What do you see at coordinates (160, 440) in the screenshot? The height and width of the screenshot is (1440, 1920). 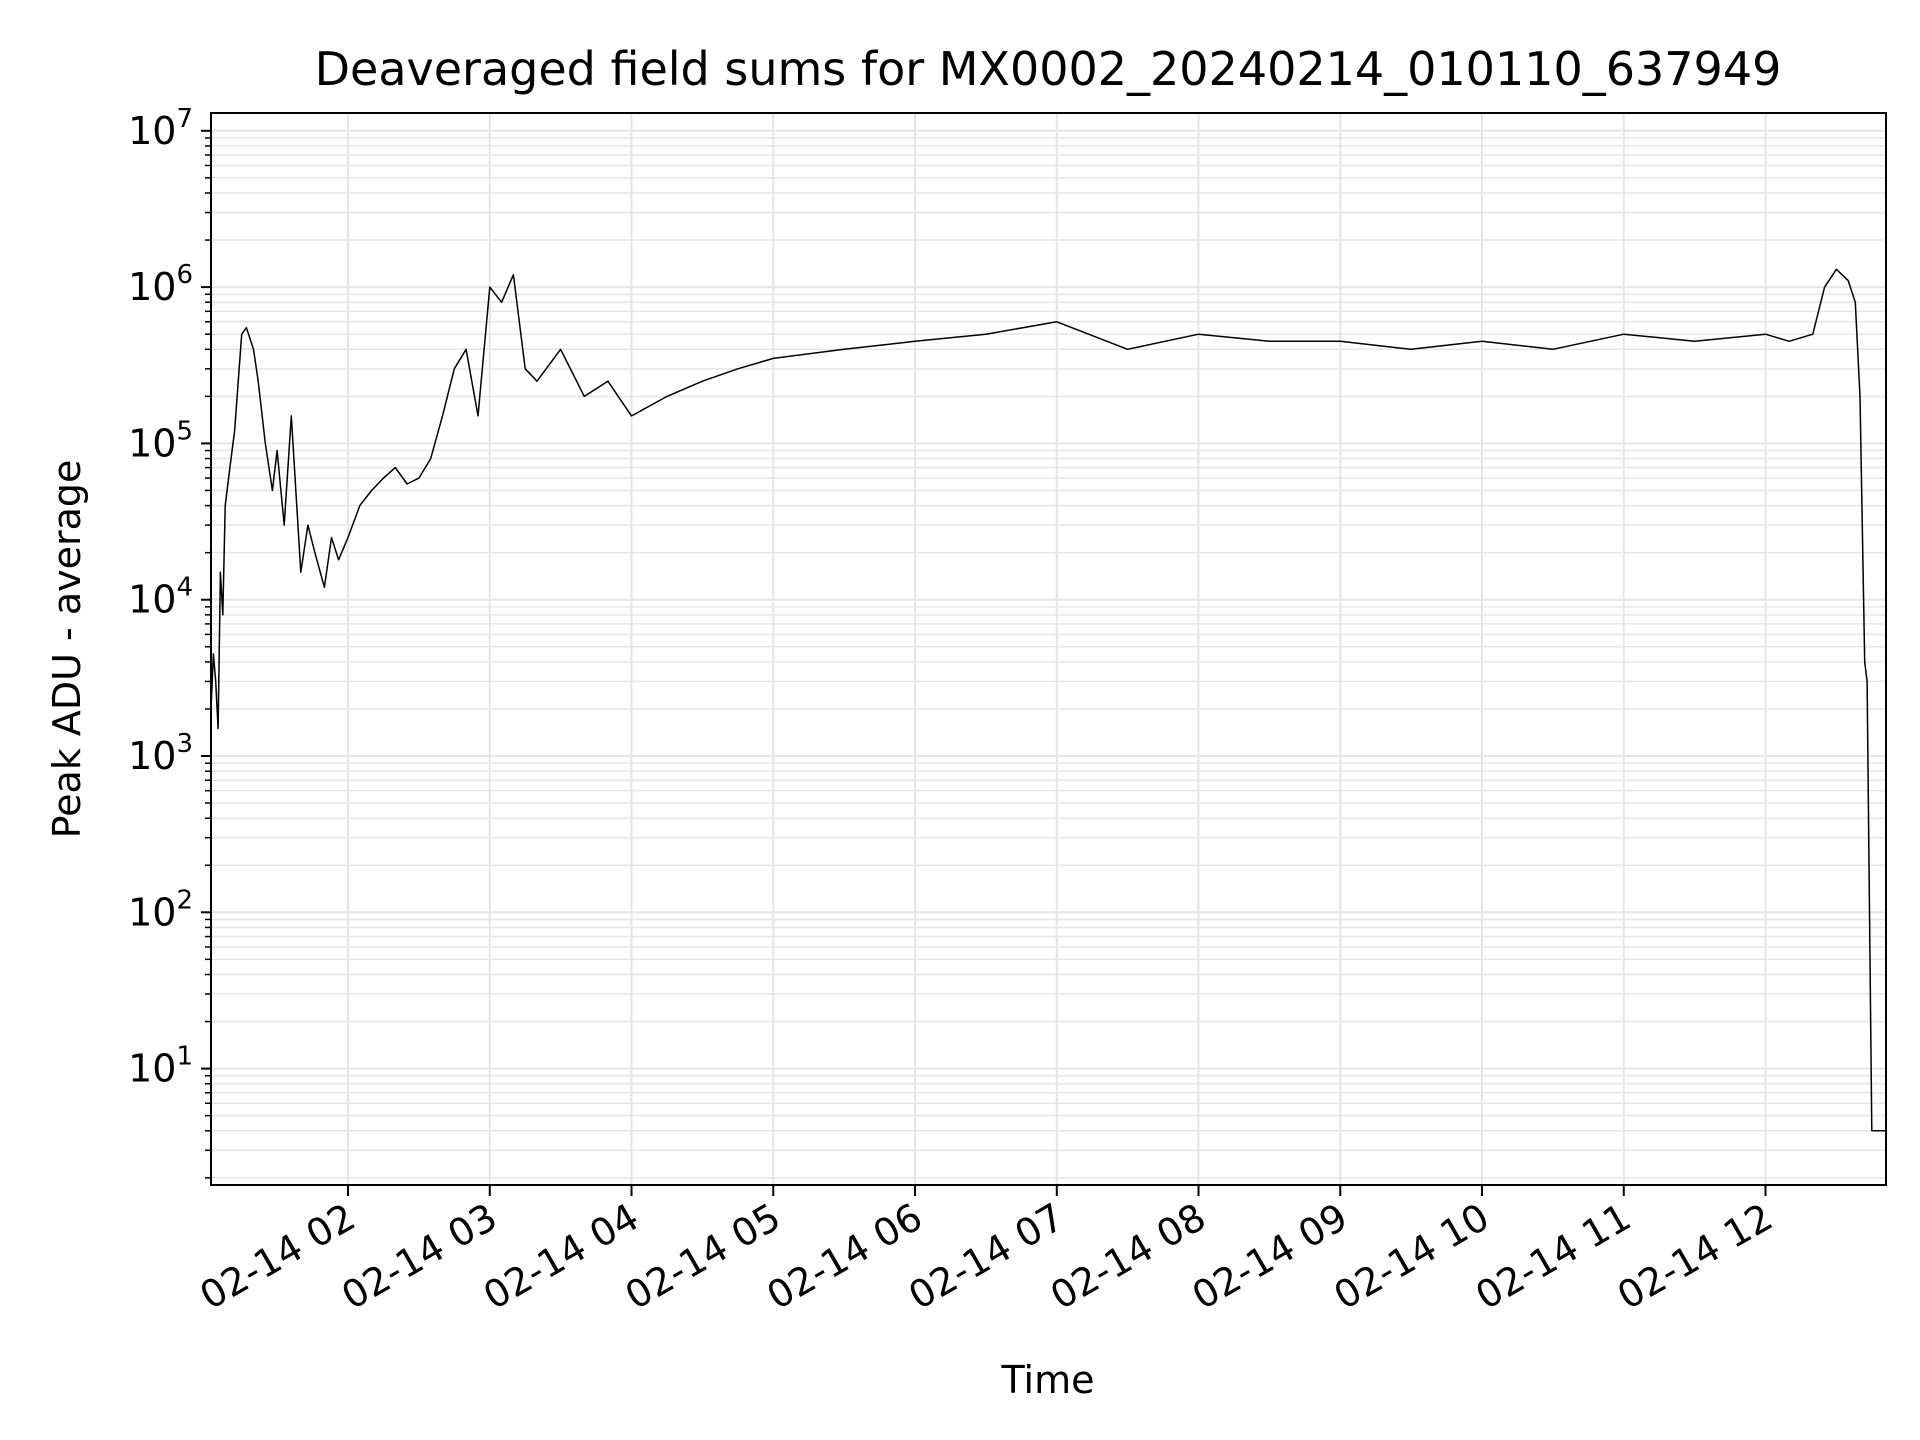 I see `y-tick-label: 105` at bounding box center [160, 440].